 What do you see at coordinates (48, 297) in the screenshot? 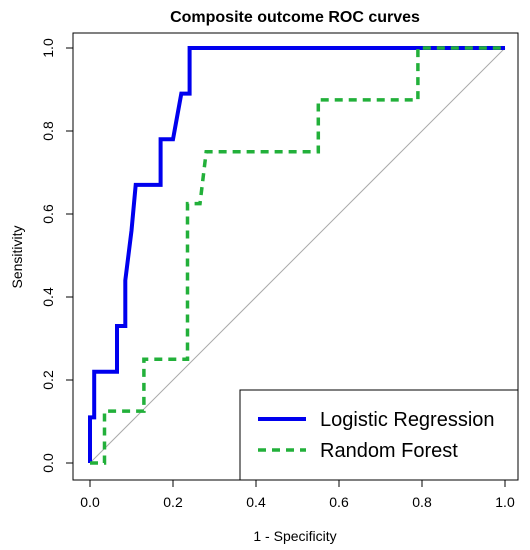
I see `y-tick-label: 0.4` at bounding box center [48, 297].